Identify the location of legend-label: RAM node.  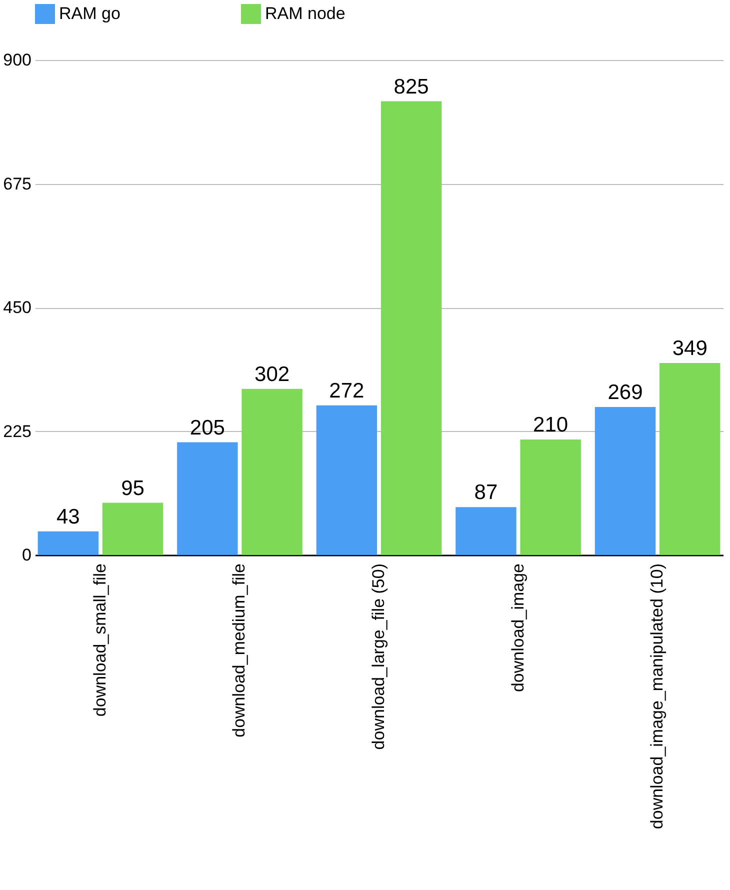
(305, 13).